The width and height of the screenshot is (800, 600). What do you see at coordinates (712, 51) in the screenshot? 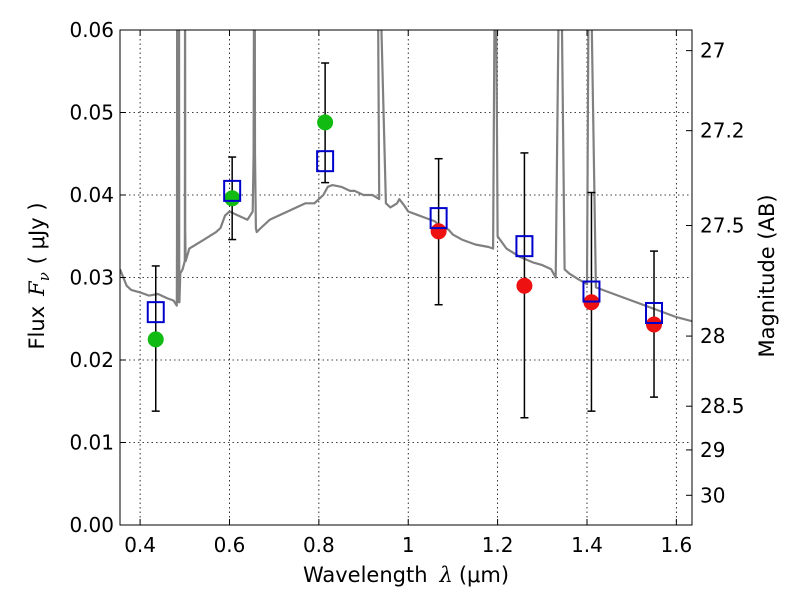
I see `y2-tick-label: 27` at bounding box center [712, 51].